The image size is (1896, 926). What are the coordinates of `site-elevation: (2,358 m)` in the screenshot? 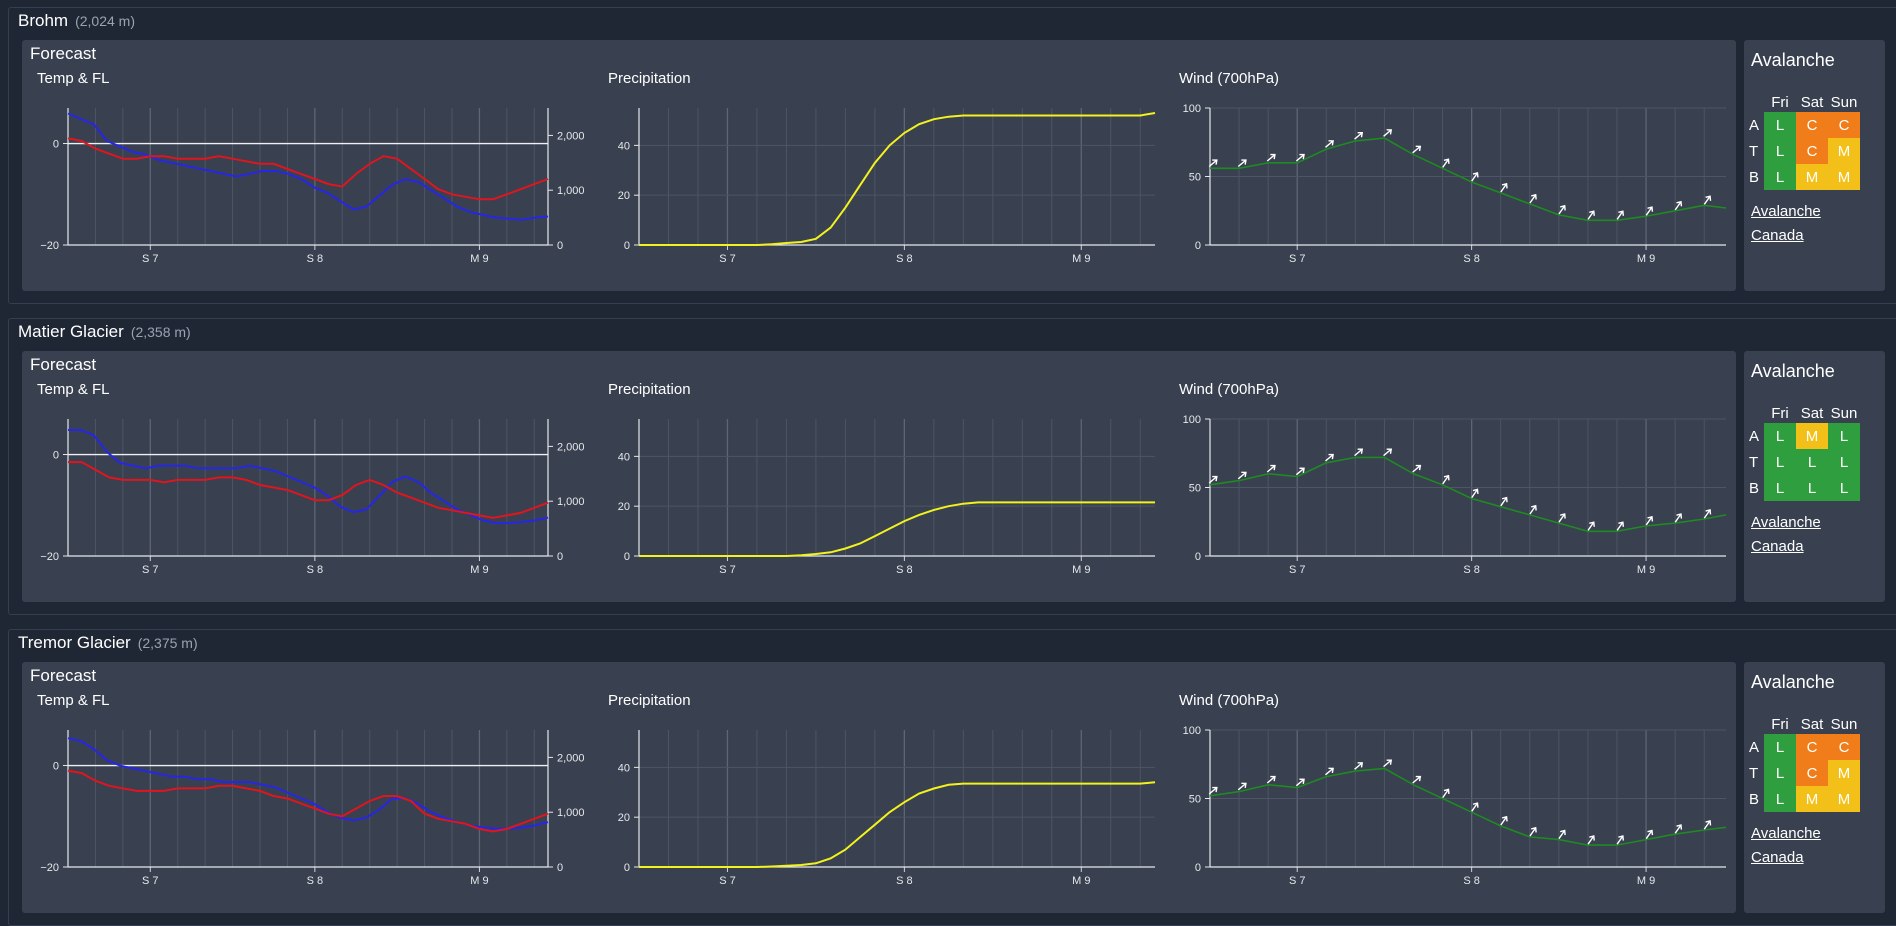 It's located at (160, 332).